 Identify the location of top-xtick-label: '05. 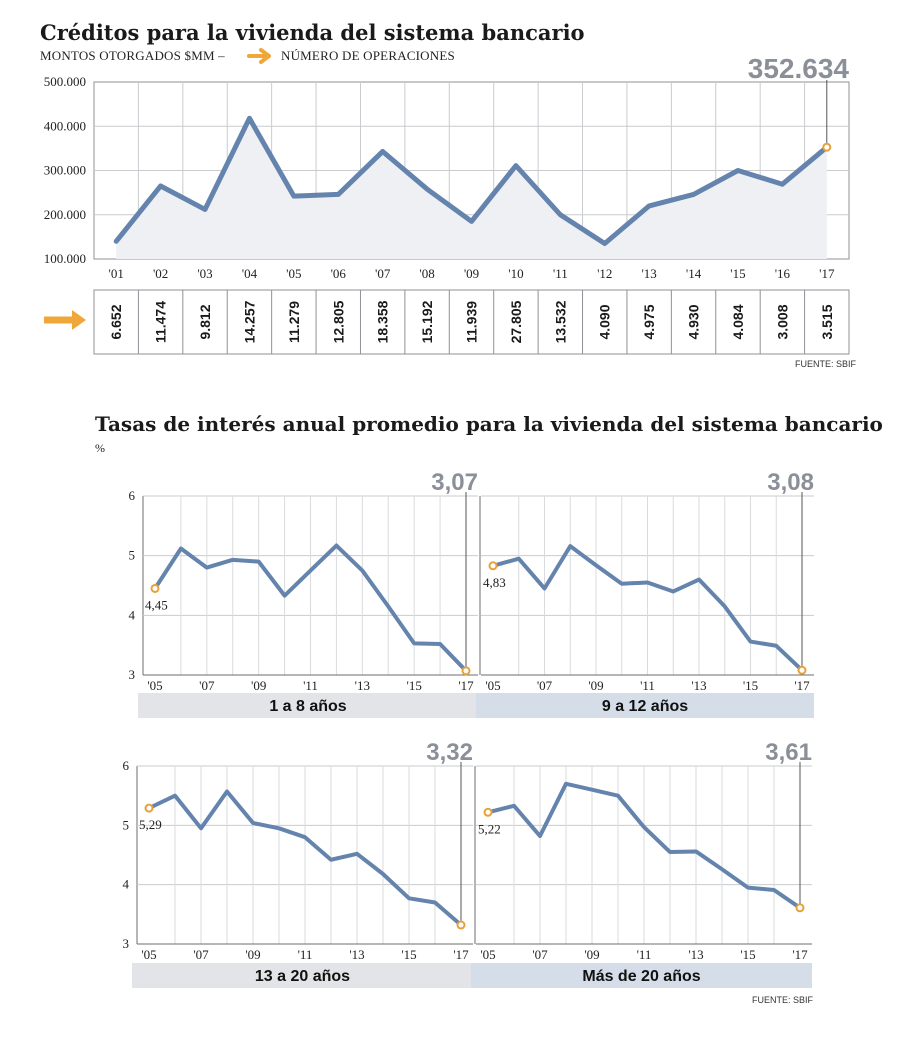
(293, 273).